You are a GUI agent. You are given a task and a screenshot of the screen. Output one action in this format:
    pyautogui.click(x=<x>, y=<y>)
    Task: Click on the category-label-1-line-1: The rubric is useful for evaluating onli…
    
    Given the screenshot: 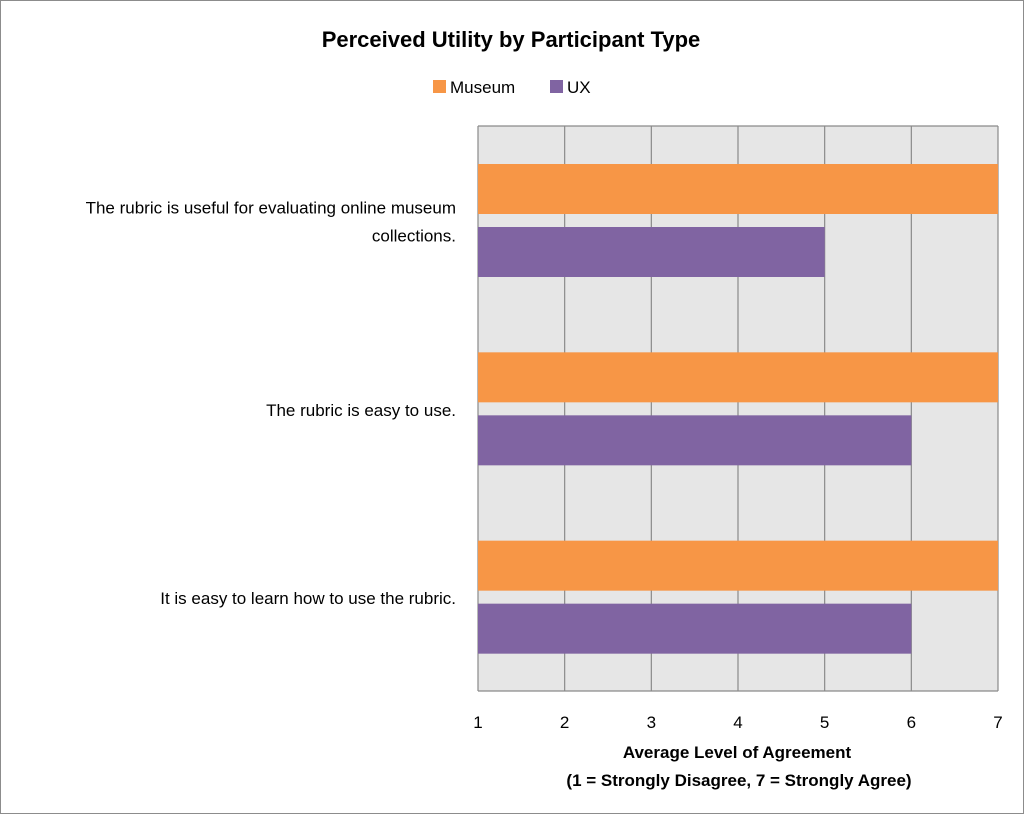 What is the action you would take?
    pyautogui.click(x=271, y=208)
    